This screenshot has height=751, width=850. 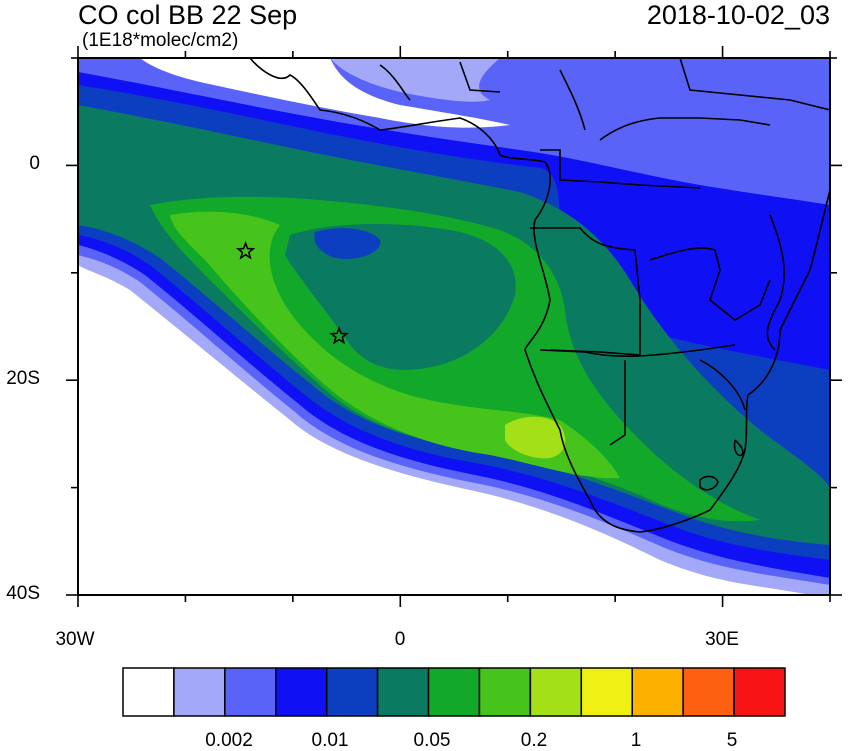 What do you see at coordinates (415, 80) in the screenshot?
I see `clean-air-edge` at bounding box center [415, 80].